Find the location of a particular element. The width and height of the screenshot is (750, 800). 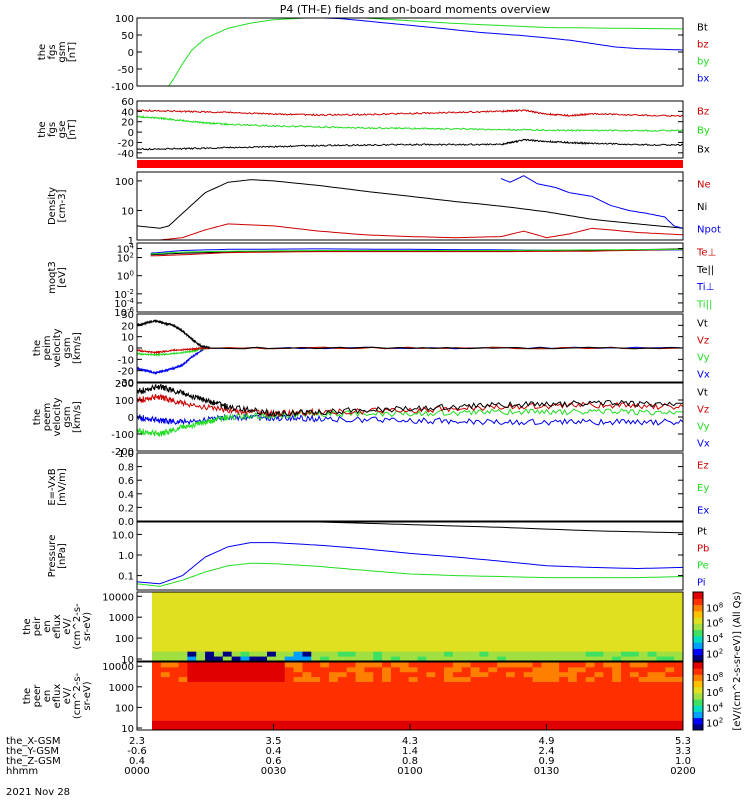

legend-label: Vx is located at coordinates (703, 444).